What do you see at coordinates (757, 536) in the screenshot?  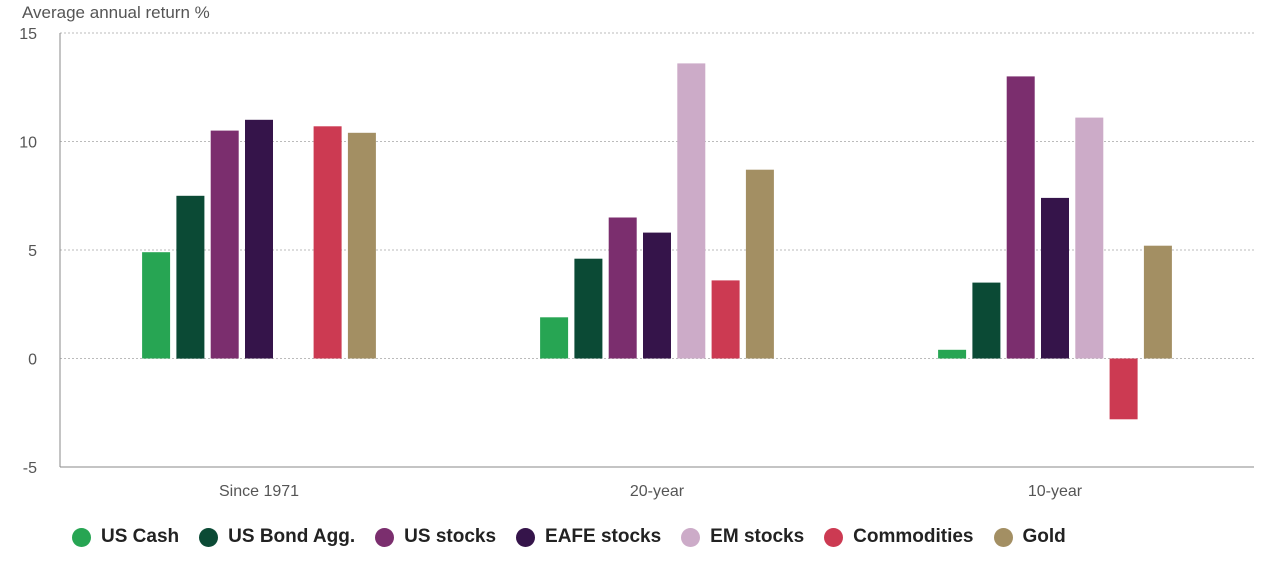 I see `legend-label: EM stocks` at bounding box center [757, 536].